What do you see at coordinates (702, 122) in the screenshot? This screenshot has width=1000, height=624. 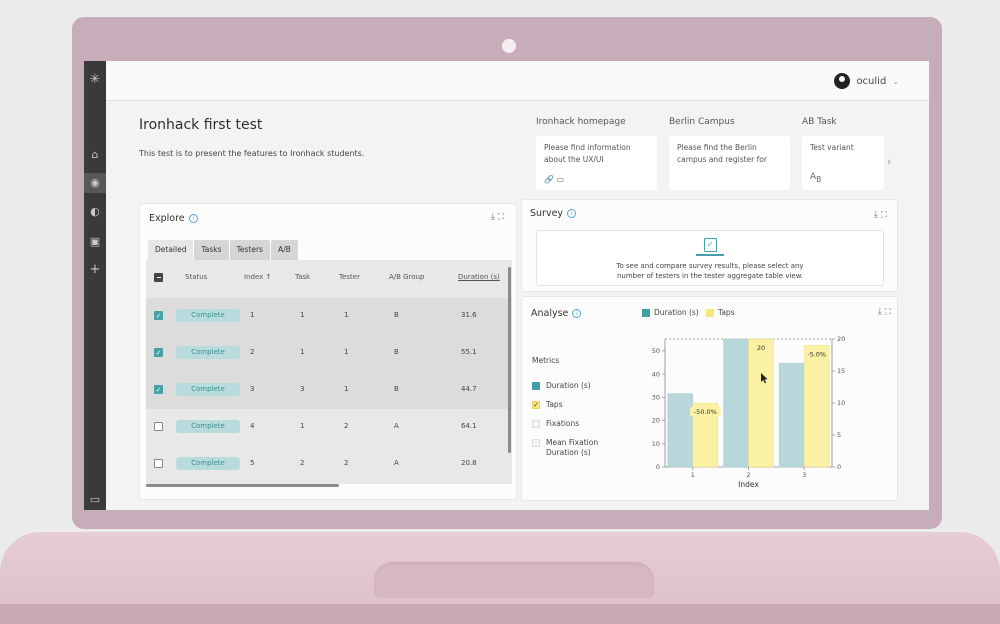 I see `task-title: Berlin Campus` at bounding box center [702, 122].